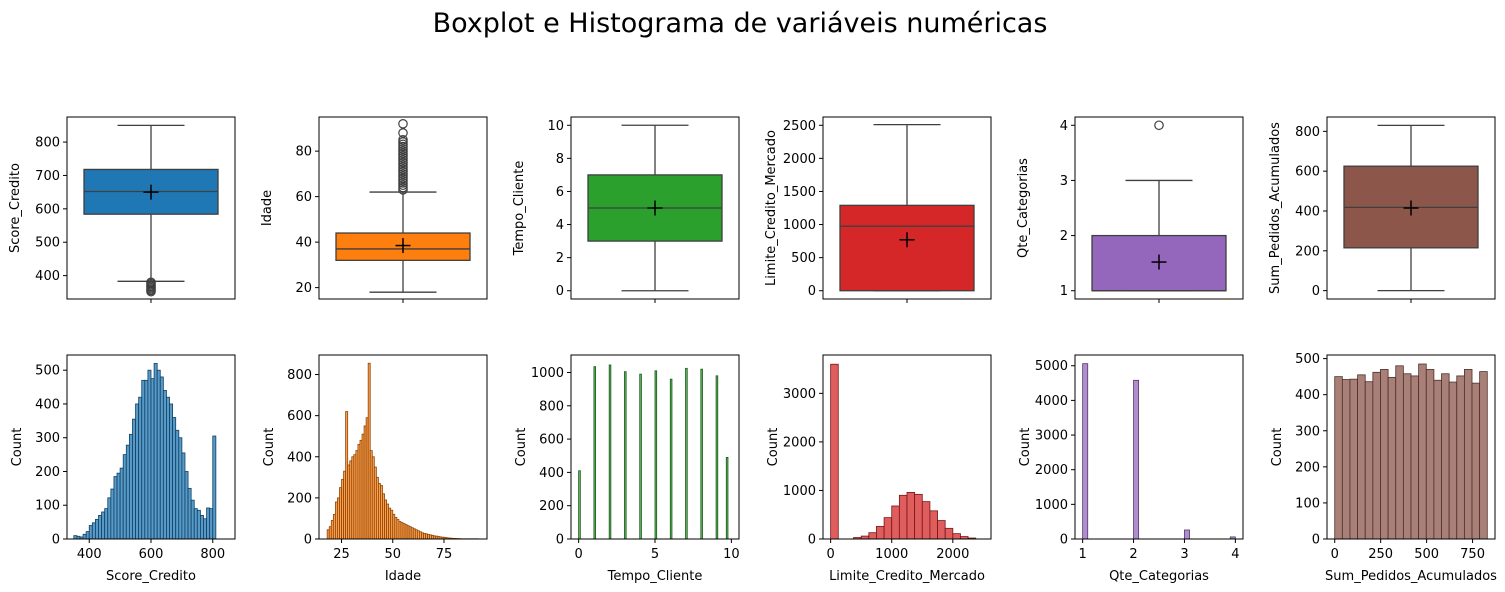 Image resolution: width=1505 pixels, height=592 pixels. What do you see at coordinates (799, 192) in the screenshot?
I see `y-tick-label: 1500` at bounding box center [799, 192].